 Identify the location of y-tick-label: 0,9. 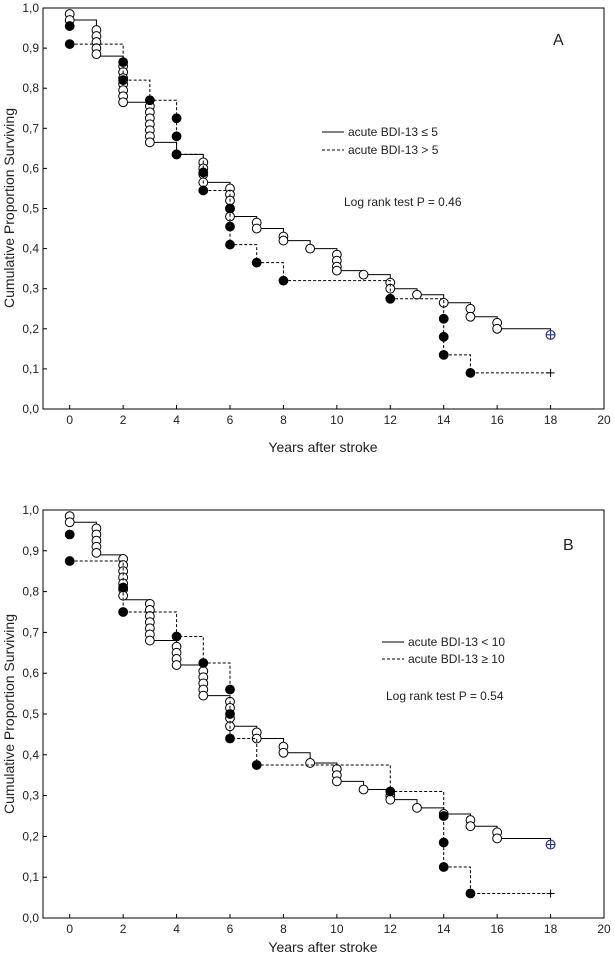
(30, 48).